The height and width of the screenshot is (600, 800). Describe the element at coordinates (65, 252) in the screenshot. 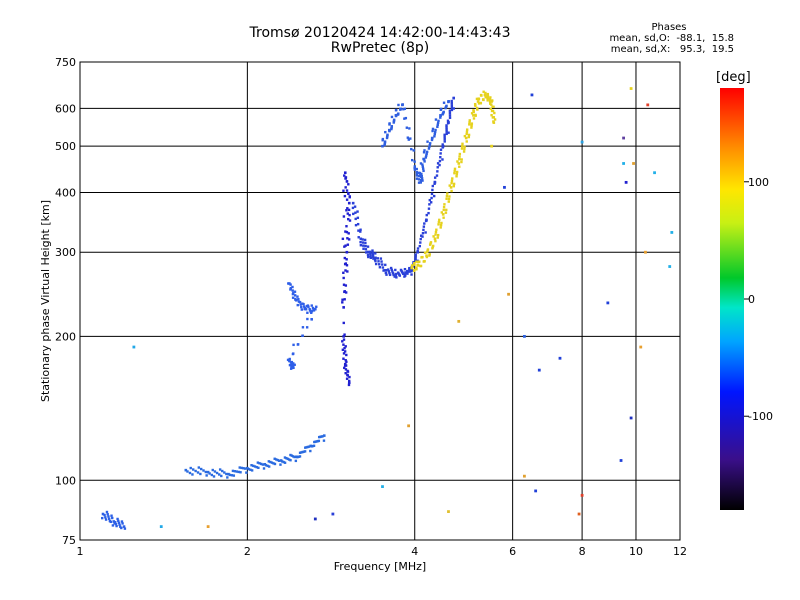

I see `y-tick-label: 300` at that location.